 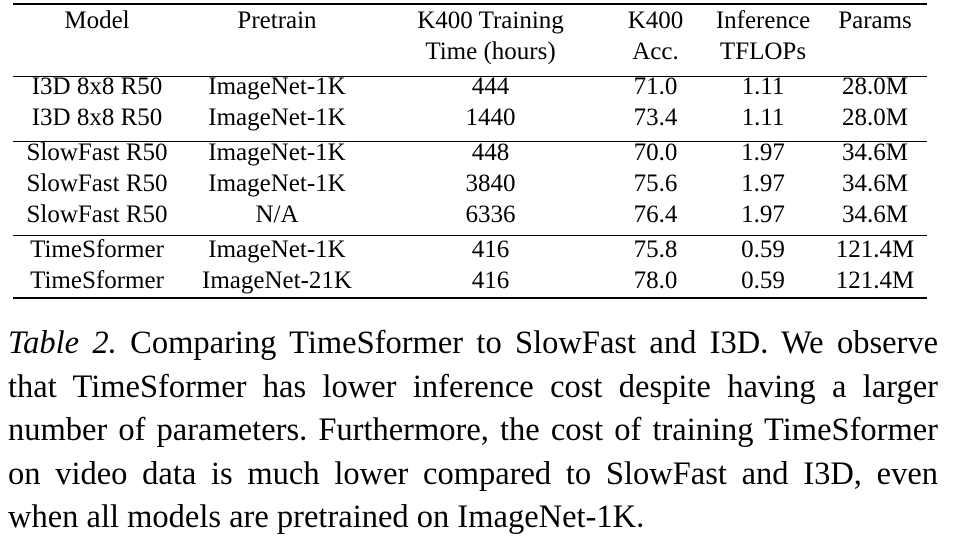 What do you see at coordinates (490, 36) in the screenshot?
I see `header-training-time: K400 Training Time (hours)` at bounding box center [490, 36].